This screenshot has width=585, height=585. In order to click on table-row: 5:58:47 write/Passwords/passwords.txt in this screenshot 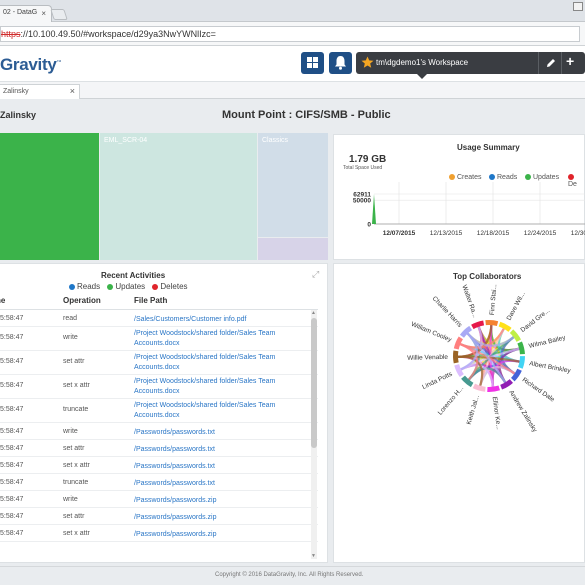, I will do `click(159, 431)`.